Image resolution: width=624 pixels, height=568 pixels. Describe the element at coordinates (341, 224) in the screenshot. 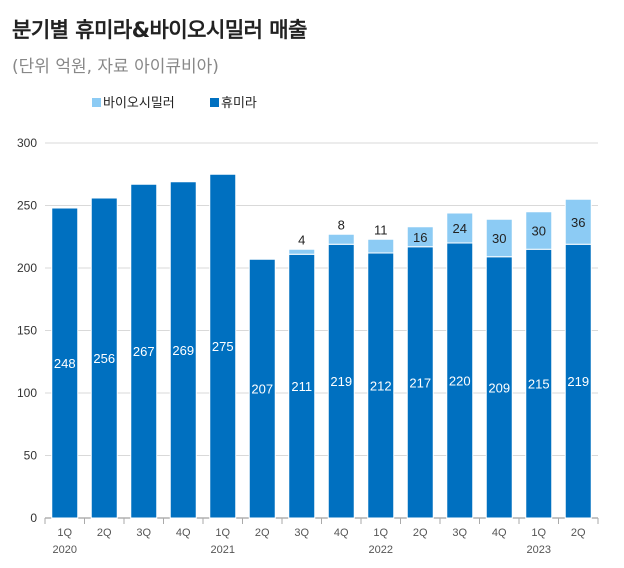

I see `data-label-biosimilar: 8` at that location.